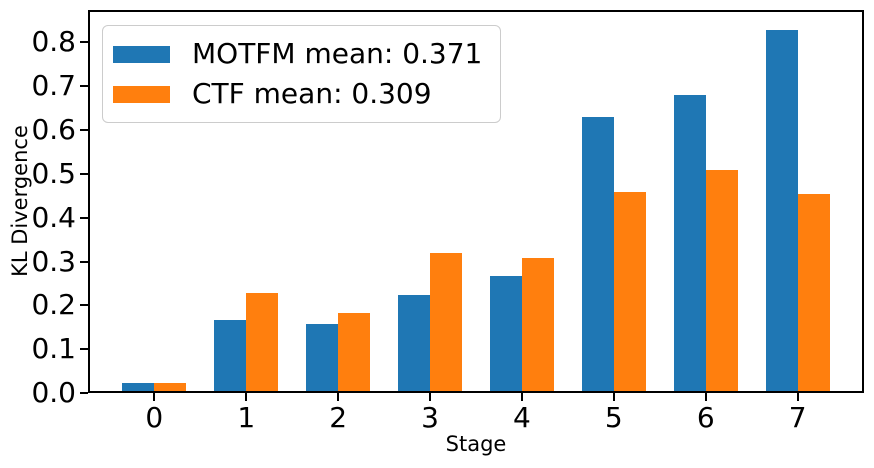 Image resolution: width=874 pixels, height=468 pixels. What do you see at coordinates (312, 93) in the screenshot?
I see `legend-label-ctf: CTF mean: 0.309` at bounding box center [312, 93].